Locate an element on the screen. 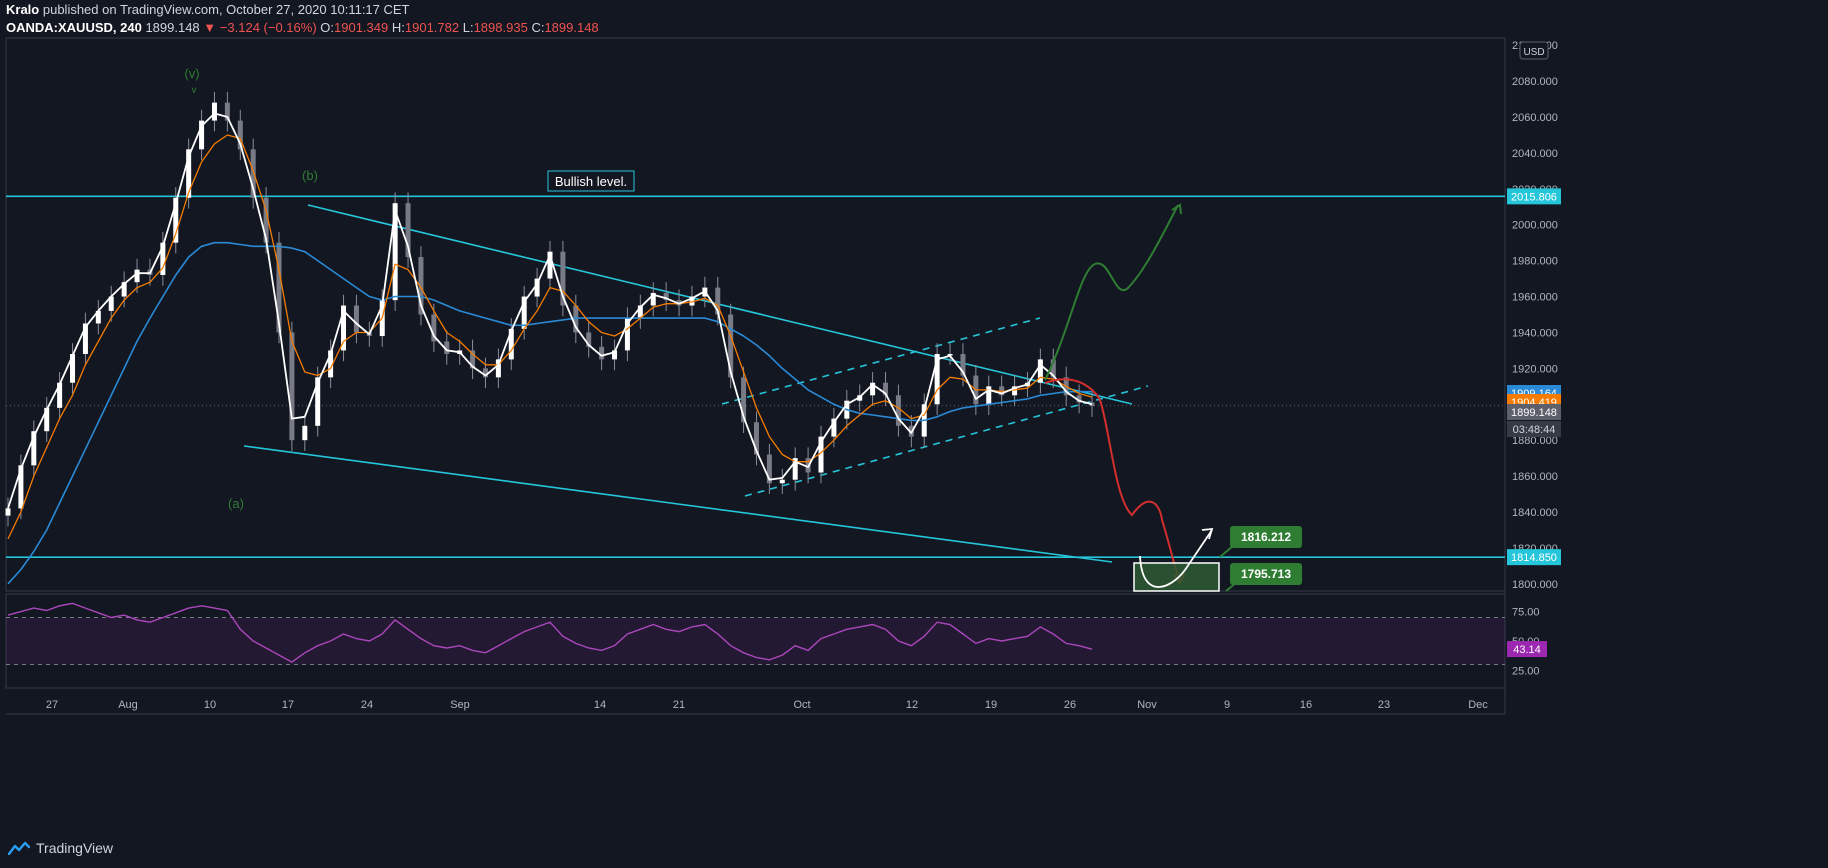 This screenshot has width=1828, height=868. time-tick-label: 16 is located at coordinates (1306, 705).